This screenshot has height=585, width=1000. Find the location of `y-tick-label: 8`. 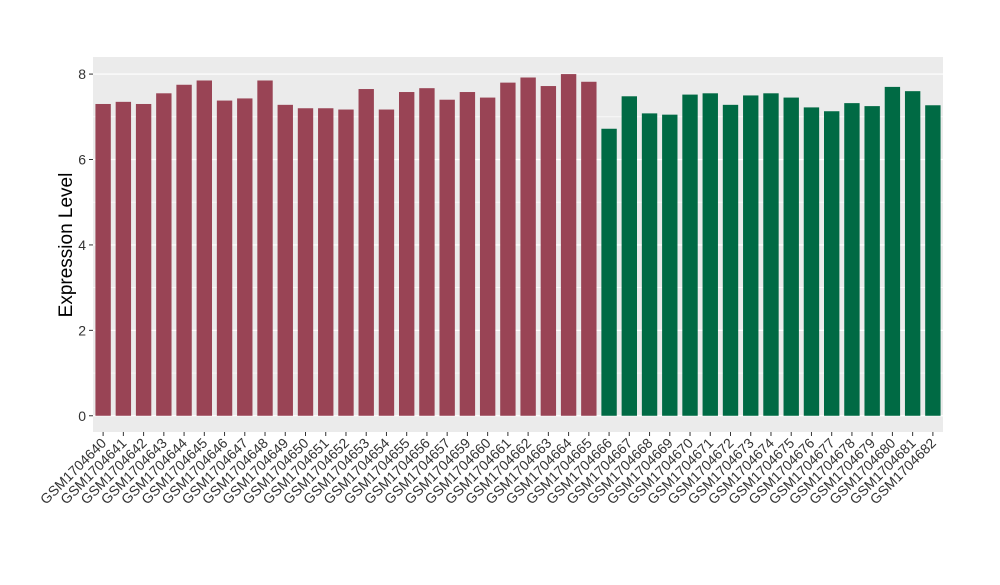

y-tick-label: 8 is located at coordinates (82, 74).